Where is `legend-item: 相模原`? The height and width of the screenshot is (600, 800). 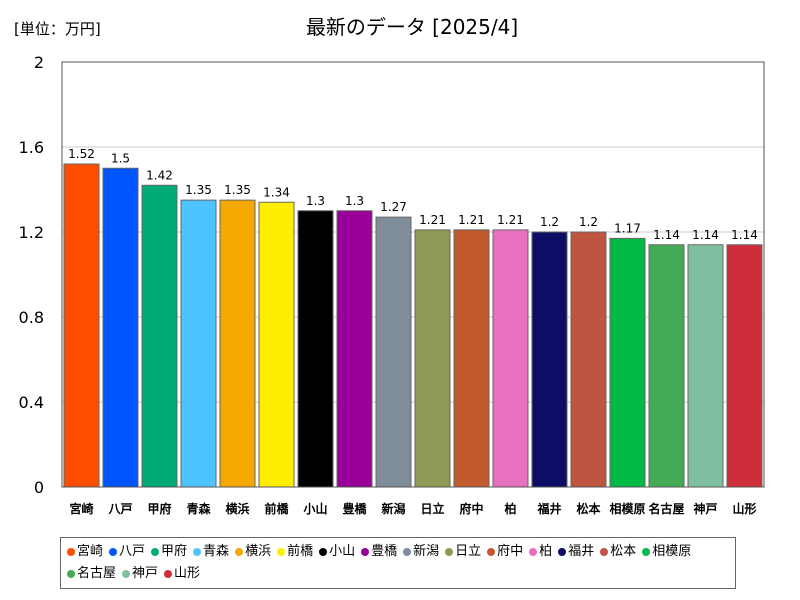 legend-item: 相模原 is located at coordinates (666, 552).